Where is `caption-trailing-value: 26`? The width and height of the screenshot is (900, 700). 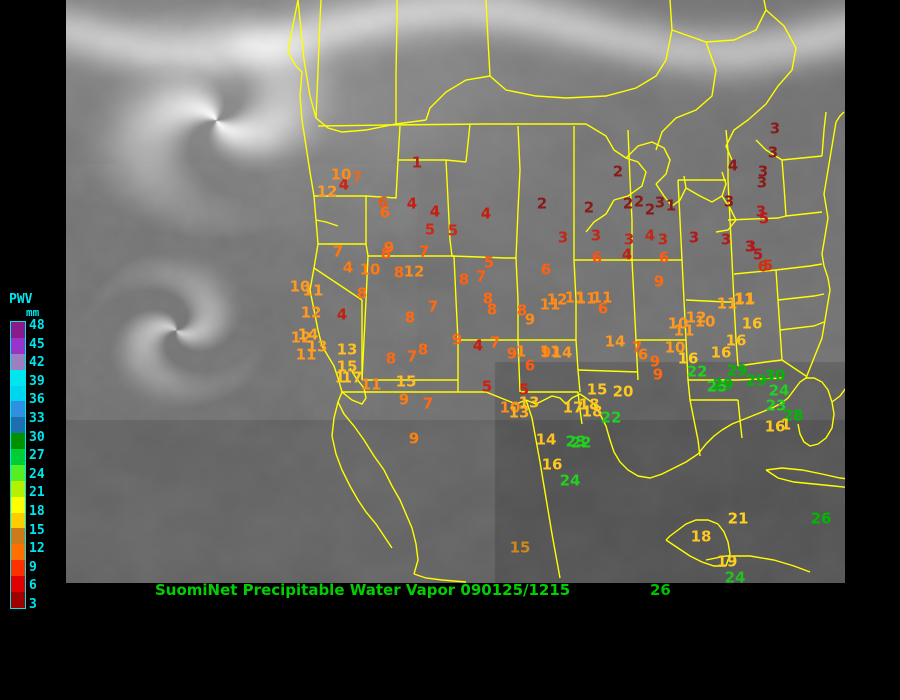
caption-trailing-value: 26 is located at coordinates (660, 590).